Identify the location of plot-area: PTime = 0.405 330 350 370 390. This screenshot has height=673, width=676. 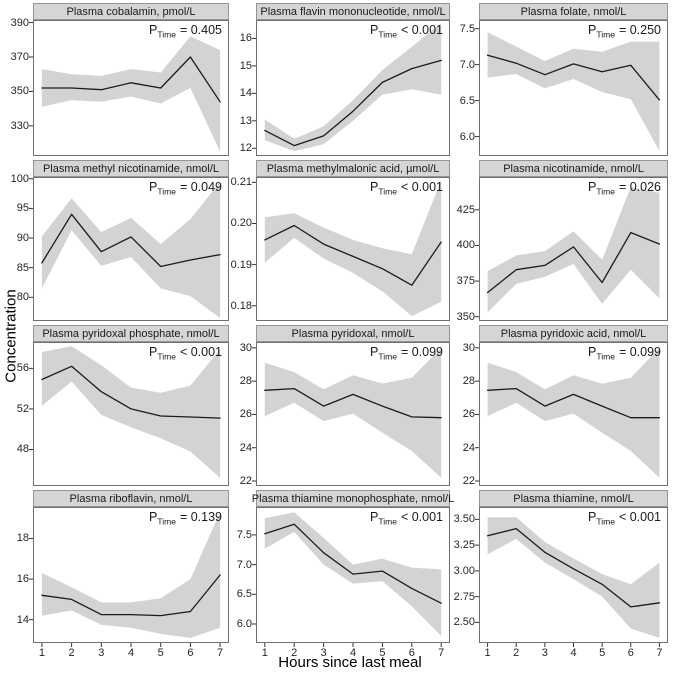
(120, 86).